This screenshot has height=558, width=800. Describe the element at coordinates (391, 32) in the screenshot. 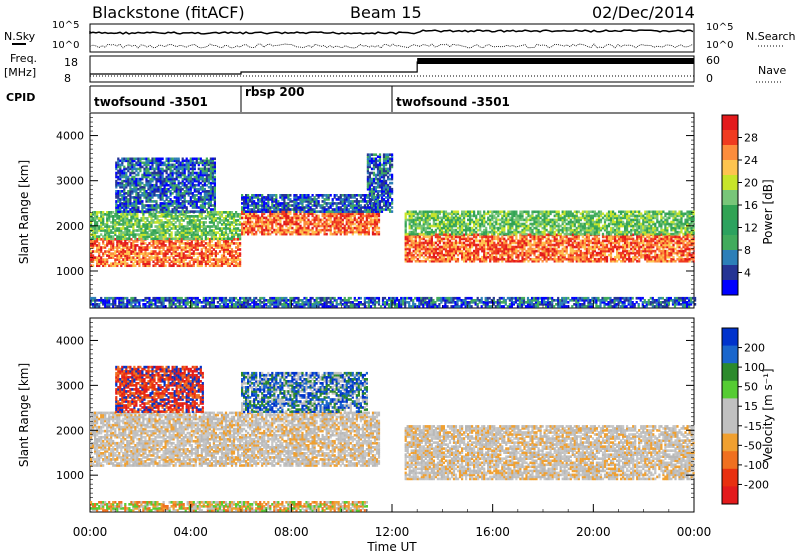

I see `nsky-trace` at that location.